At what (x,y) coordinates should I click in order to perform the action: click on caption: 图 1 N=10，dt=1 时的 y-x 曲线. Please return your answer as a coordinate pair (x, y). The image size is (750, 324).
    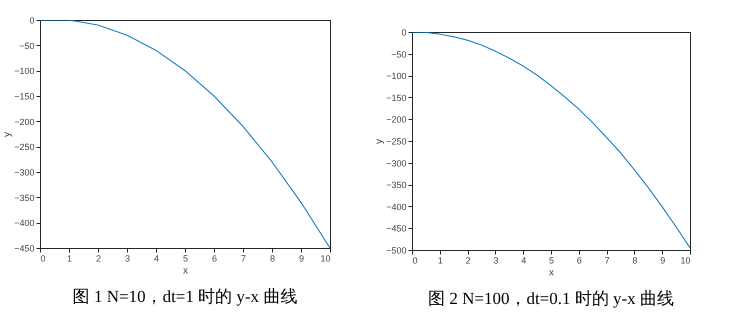
    Looking at the image, I should click on (185, 296).